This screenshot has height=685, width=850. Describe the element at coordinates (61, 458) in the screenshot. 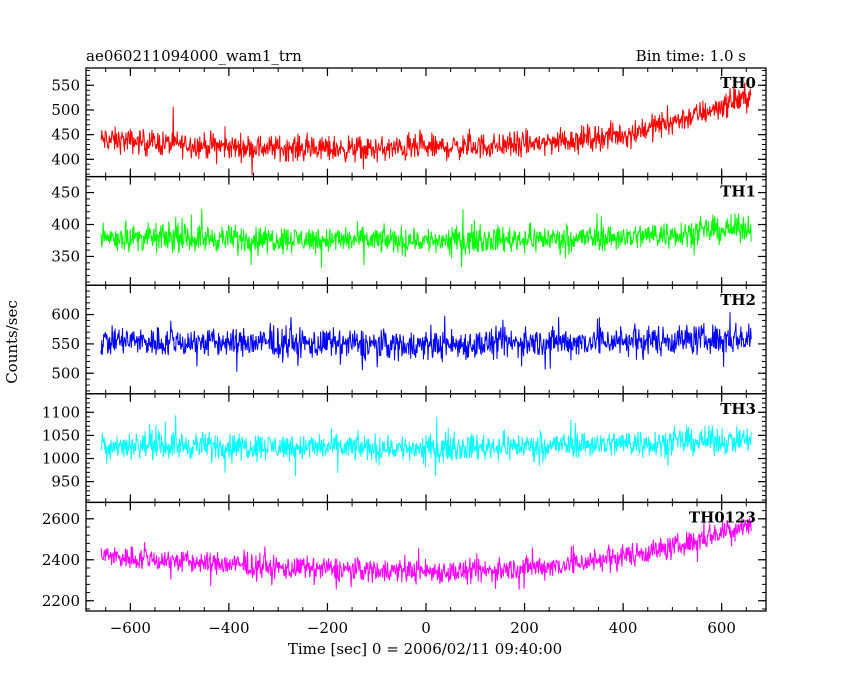

I see `y-tick-label: 1000` at that location.